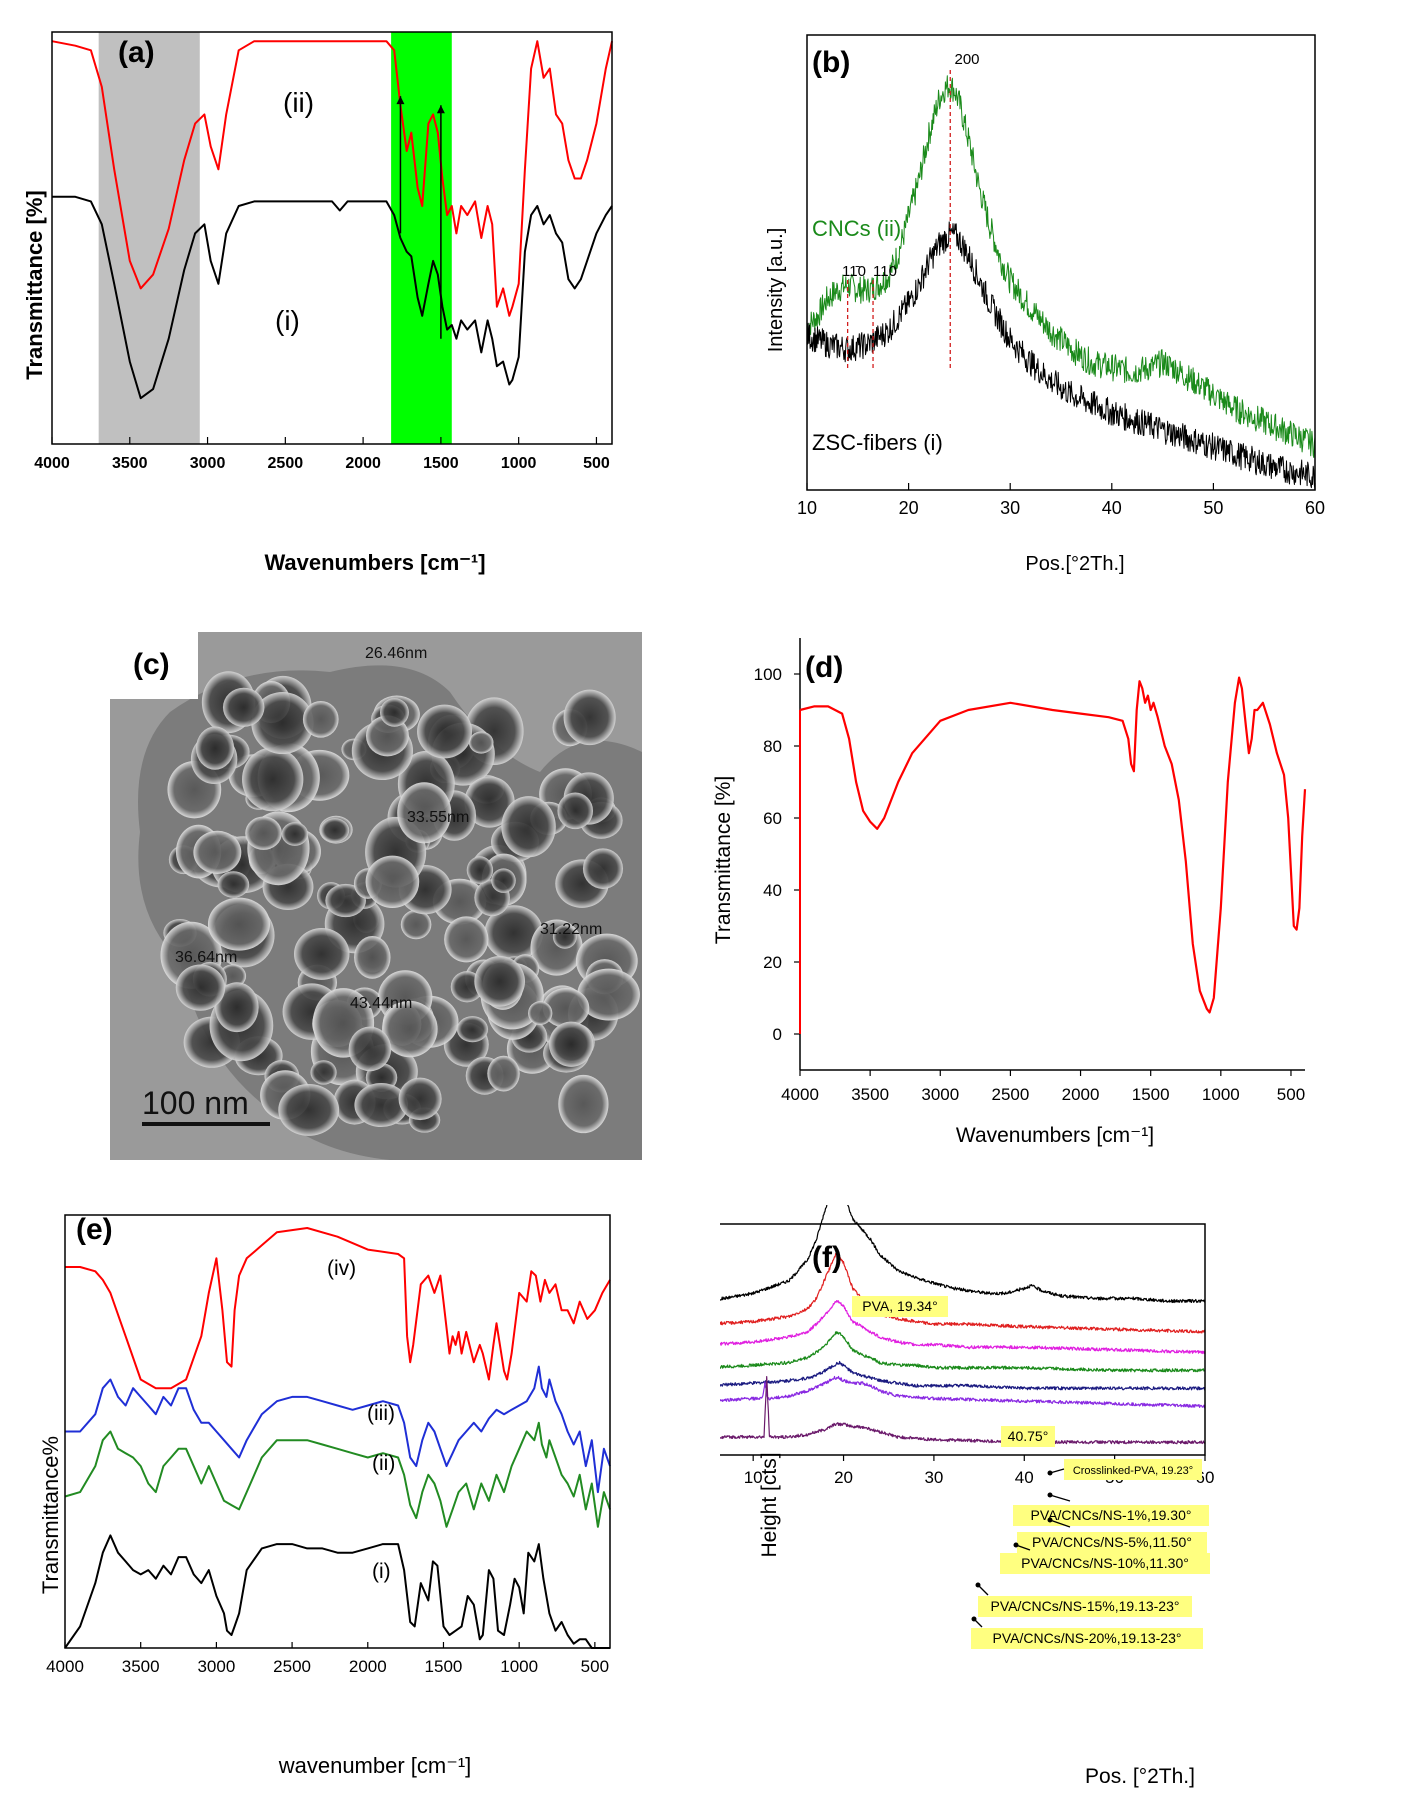 Image resolution: width=1415 pixels, height=1795 pixels. Describe the element at coordinates (341, 1268) in the screenshot. I see `series-label-e-iv: (iv)` at that location.